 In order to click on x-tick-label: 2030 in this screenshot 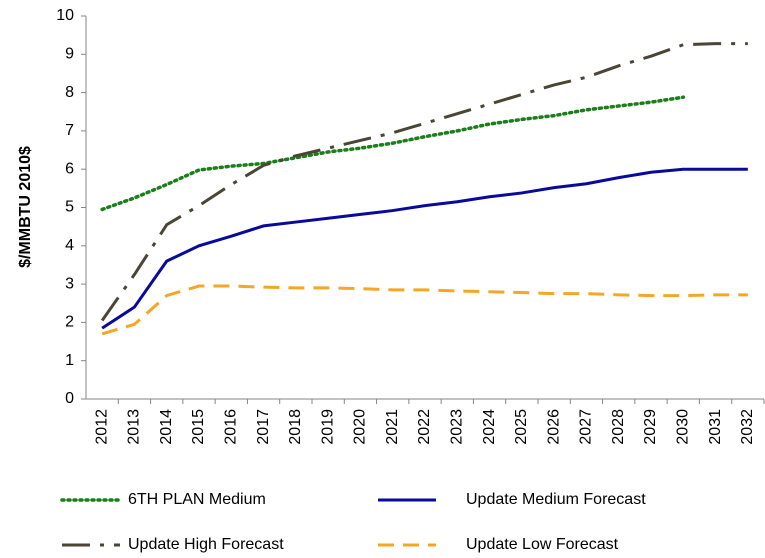, I will do `click(683, 427)`.